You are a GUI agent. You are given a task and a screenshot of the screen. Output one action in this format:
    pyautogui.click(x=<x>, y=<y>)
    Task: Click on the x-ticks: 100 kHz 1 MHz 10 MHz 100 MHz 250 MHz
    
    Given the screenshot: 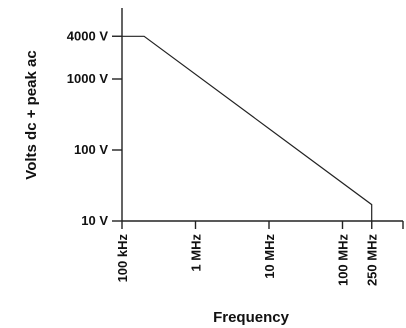 What is the action you would take?
    pyautogui.click(x=259, y=254)
    